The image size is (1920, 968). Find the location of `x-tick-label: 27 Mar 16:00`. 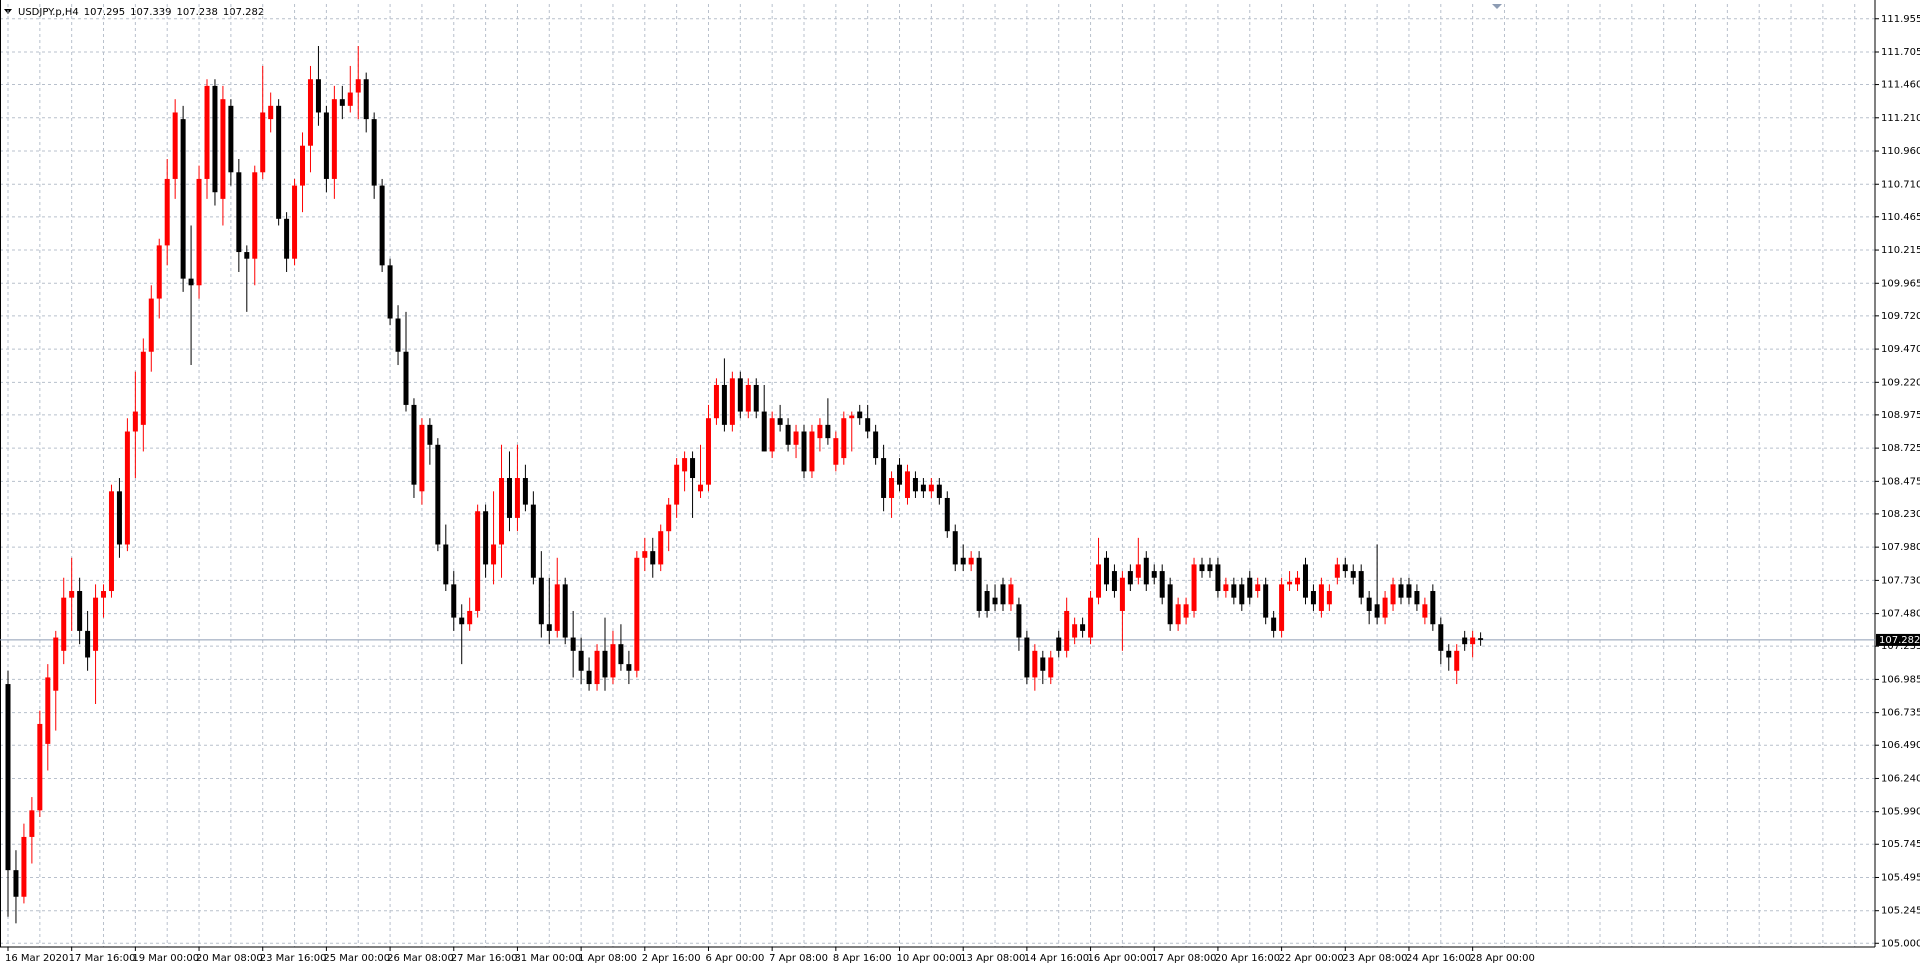

x-tick-label: 27 Mar 16:00 is located at coordinates (484, 958).